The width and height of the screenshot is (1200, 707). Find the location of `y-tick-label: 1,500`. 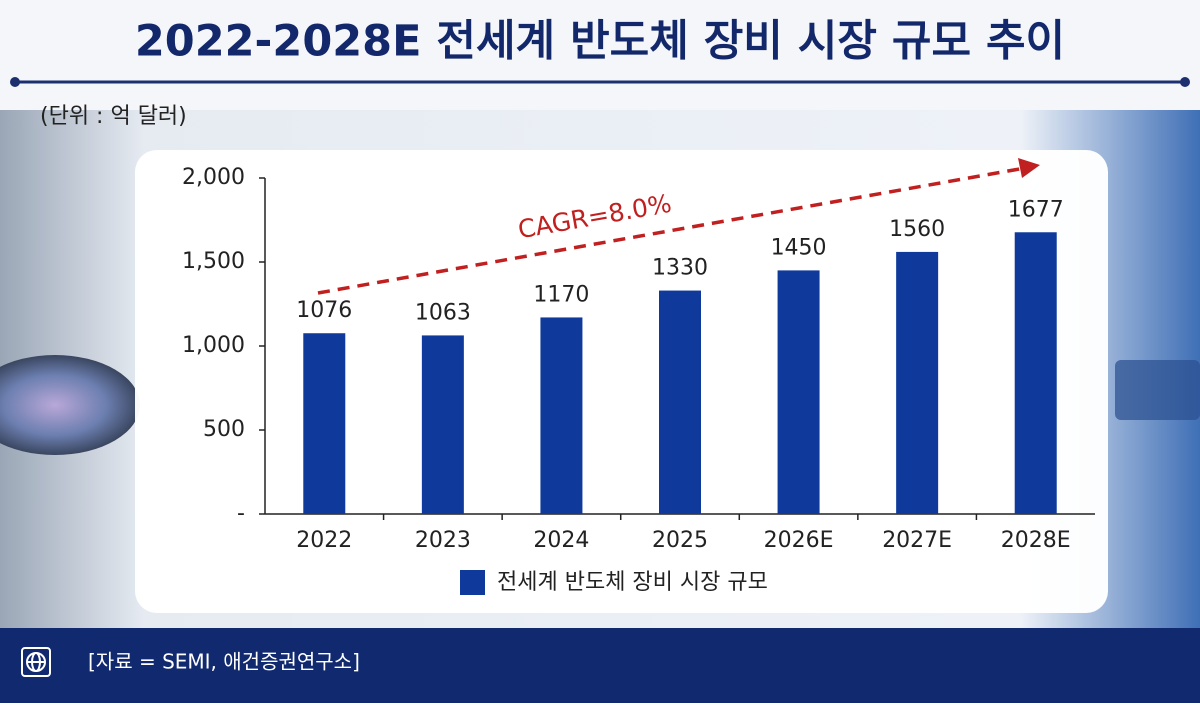

y-tick-label: 1,500 is located at coordinates (213, 261).